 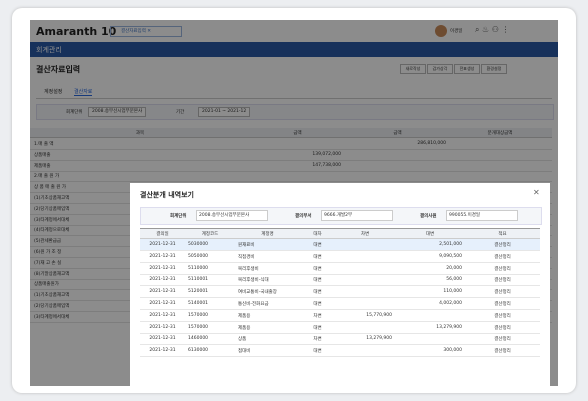 What do you see at coordinates (248, 269) in the screenshot?
I see `table-cell: 복리후생비` at bounding box center [248, 269].